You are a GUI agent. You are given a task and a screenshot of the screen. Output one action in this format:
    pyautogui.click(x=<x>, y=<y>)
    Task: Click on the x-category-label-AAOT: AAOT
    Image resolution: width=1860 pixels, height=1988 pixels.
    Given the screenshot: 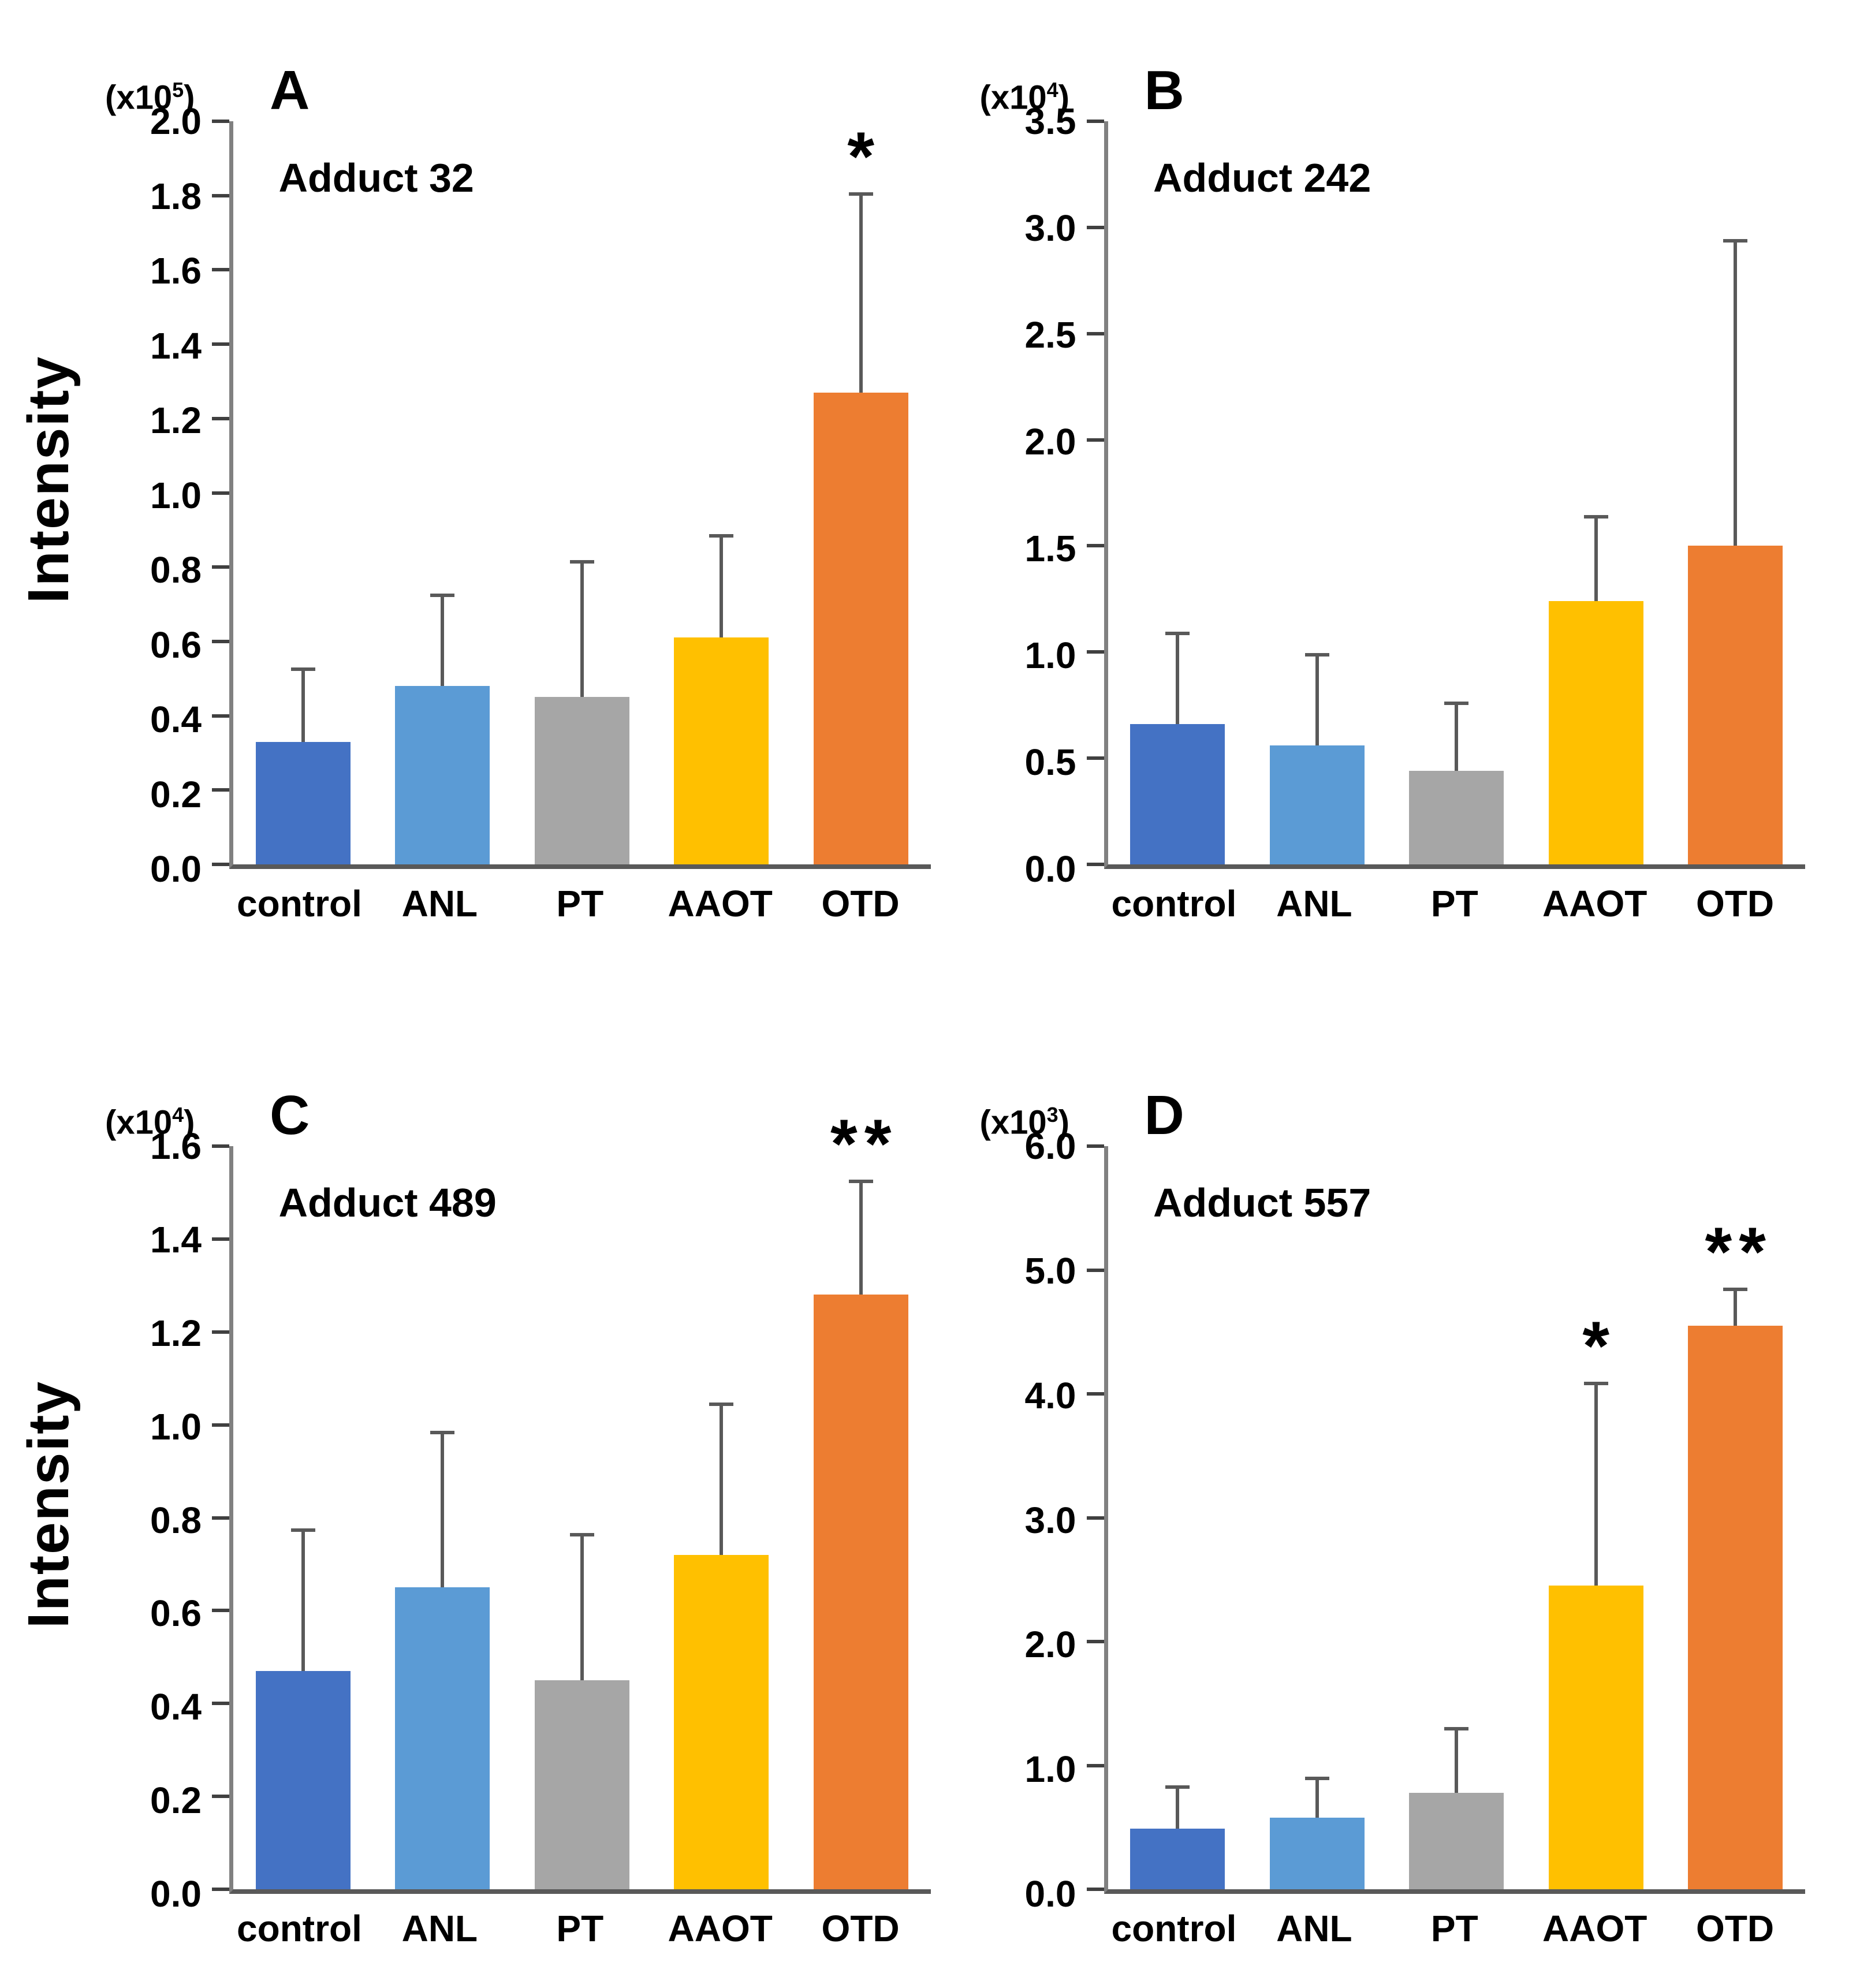 What is the action you would take?
    pyautogui.click(x=1594, y=1929)
    